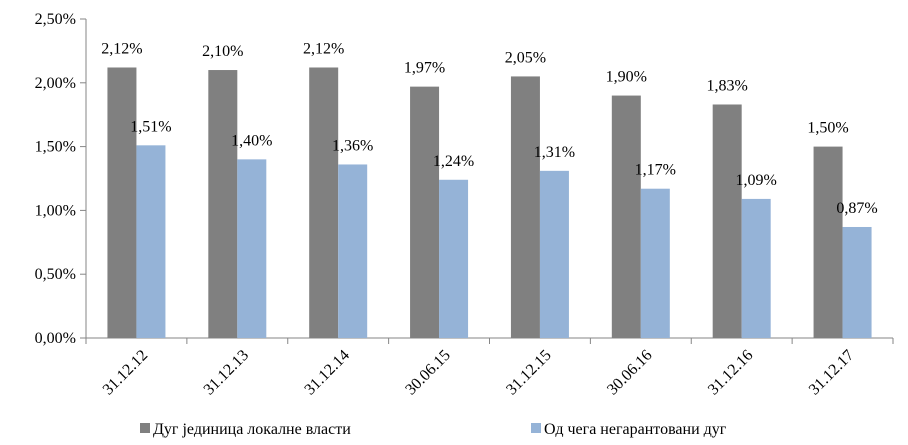  Describe the element at coordinates (832, 373) in the screenshot. I see `x-tick-label: 31.12.17` at that location.